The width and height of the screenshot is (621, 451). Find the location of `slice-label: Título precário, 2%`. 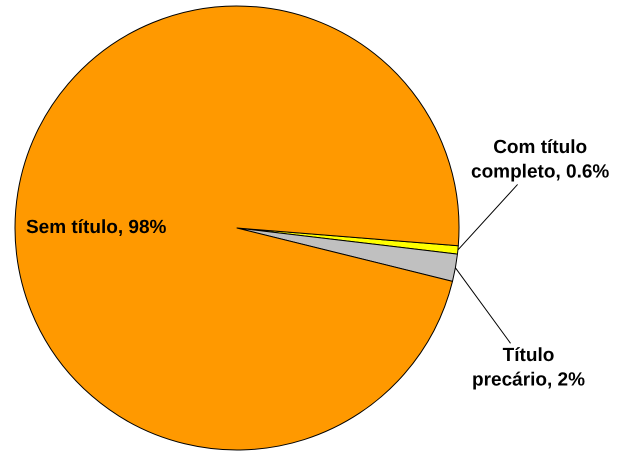

slice-label: Título precário, 2% is located at coordinates (529, 368).